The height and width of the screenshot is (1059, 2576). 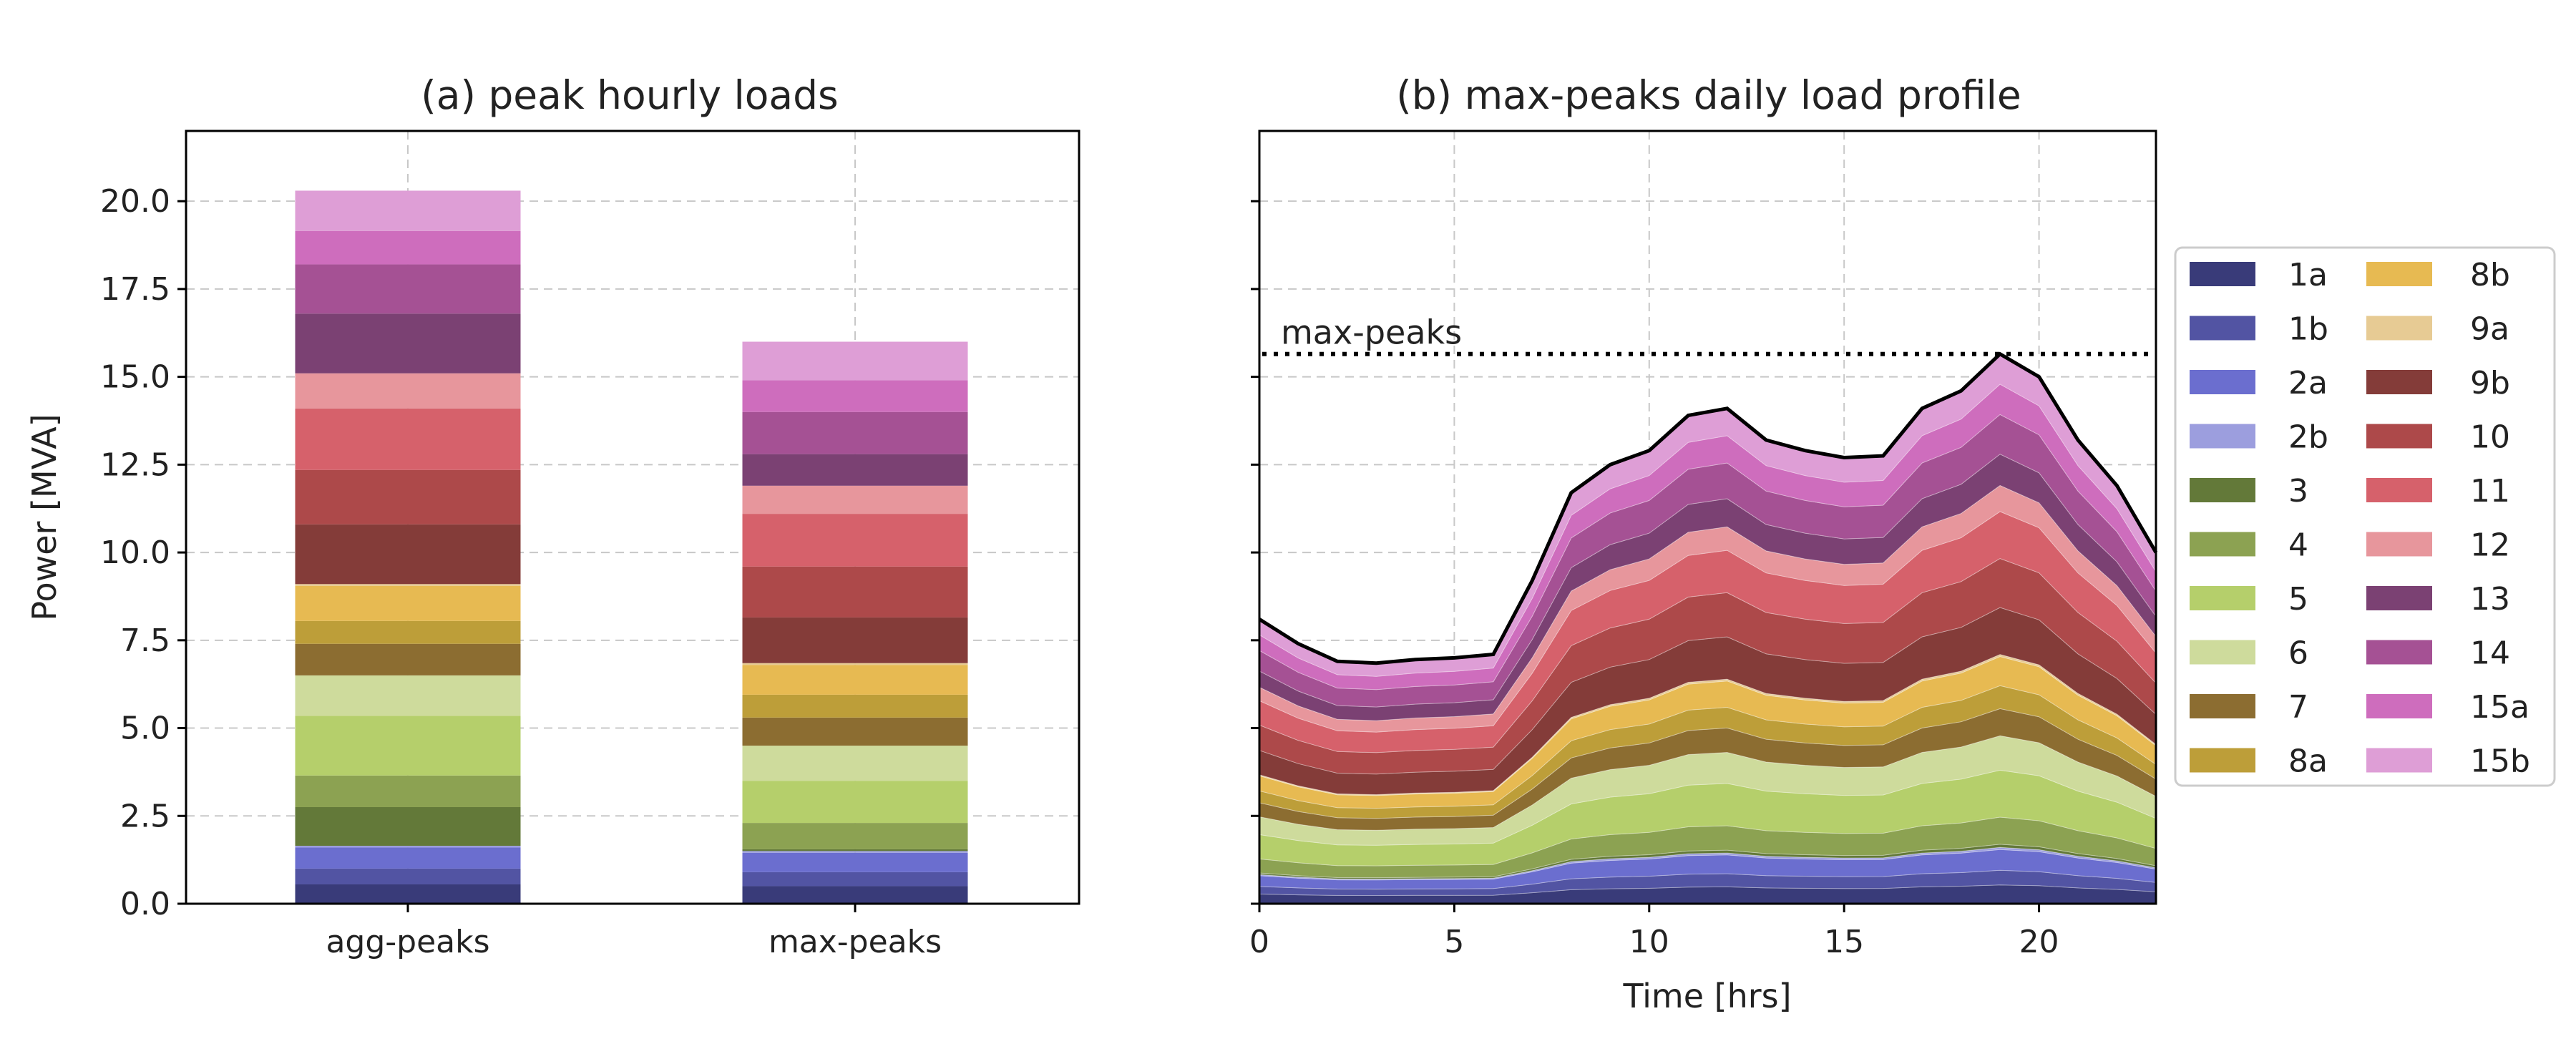 I want to click on legend-frame, so click(x=2365, y=516).